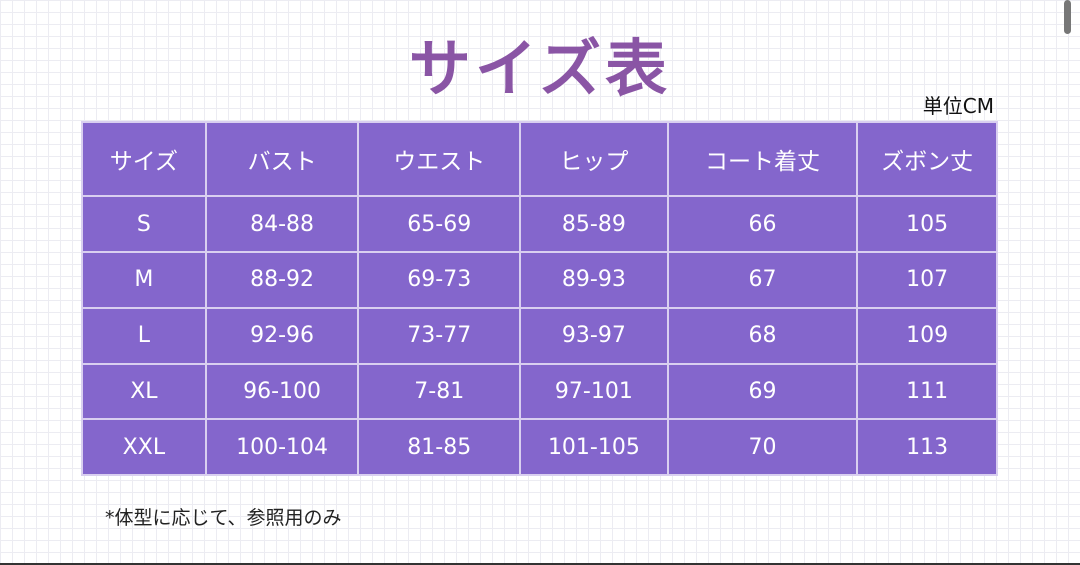 The width and height of the screenshot is (1080, 565). What do you see at coordinates (594, 335) in the screenshot?
I see `table-cell: 93-97` at bounding box center [594, 335].